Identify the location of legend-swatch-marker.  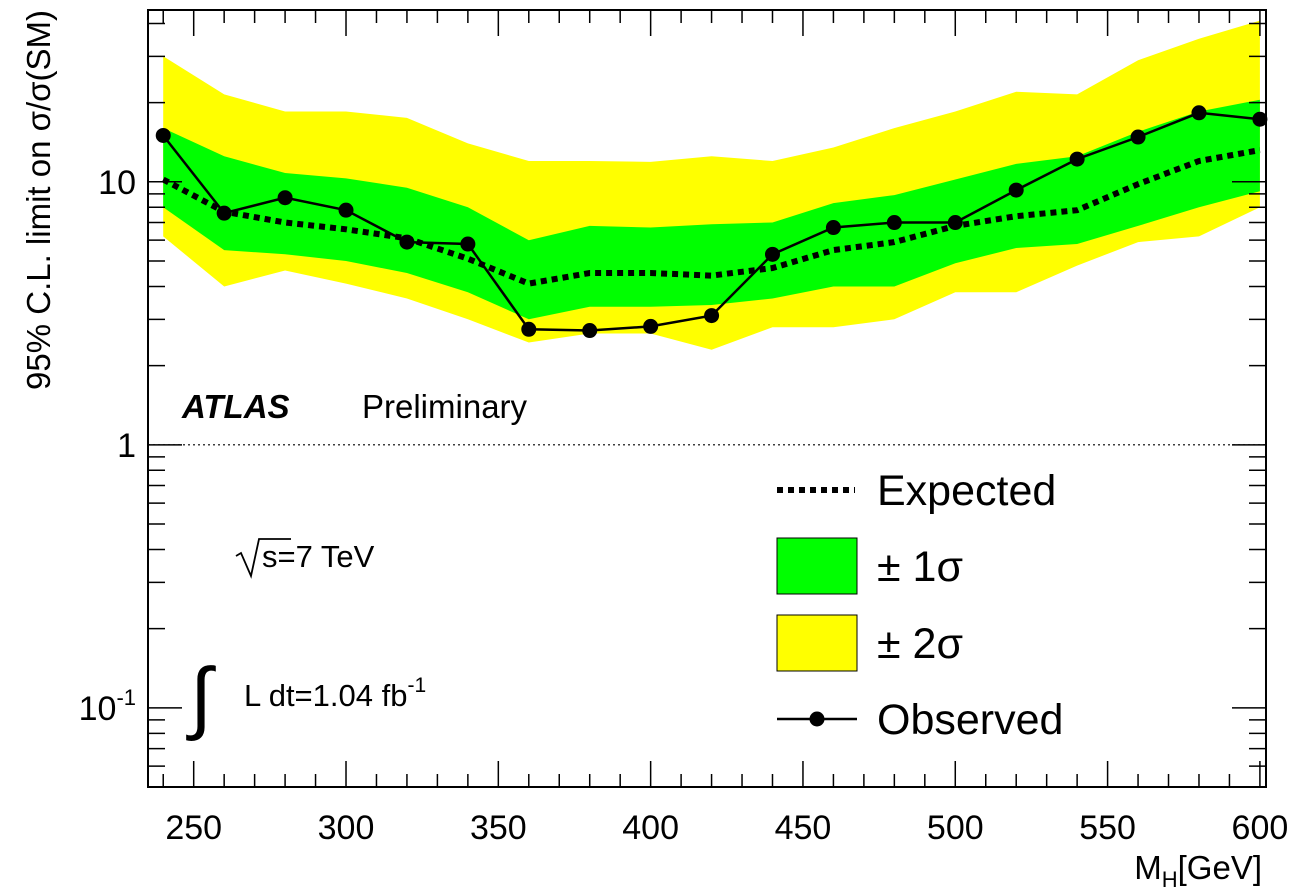
(817, 719).